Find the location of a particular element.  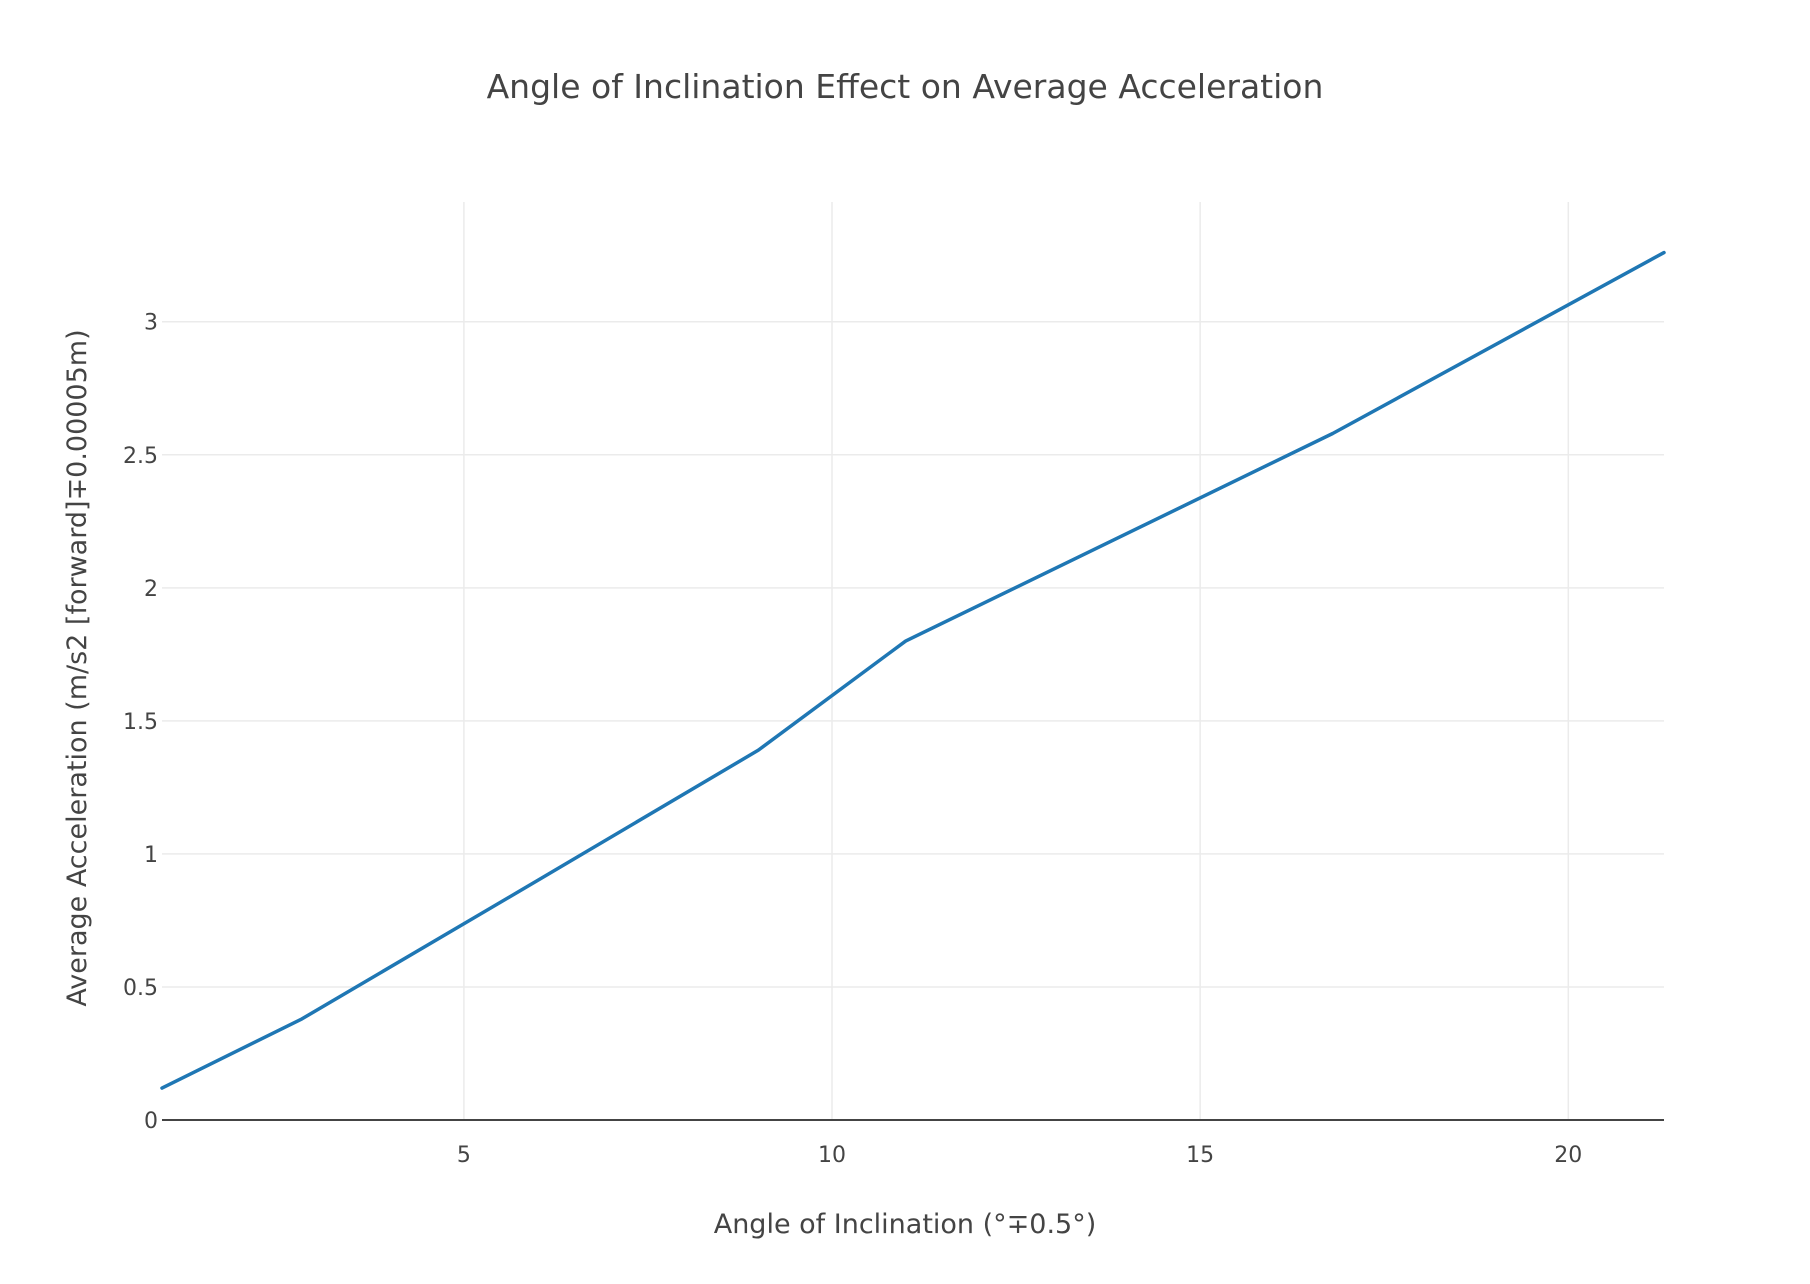

y-tick-label: 0 is located at coordinates (151, 1121).